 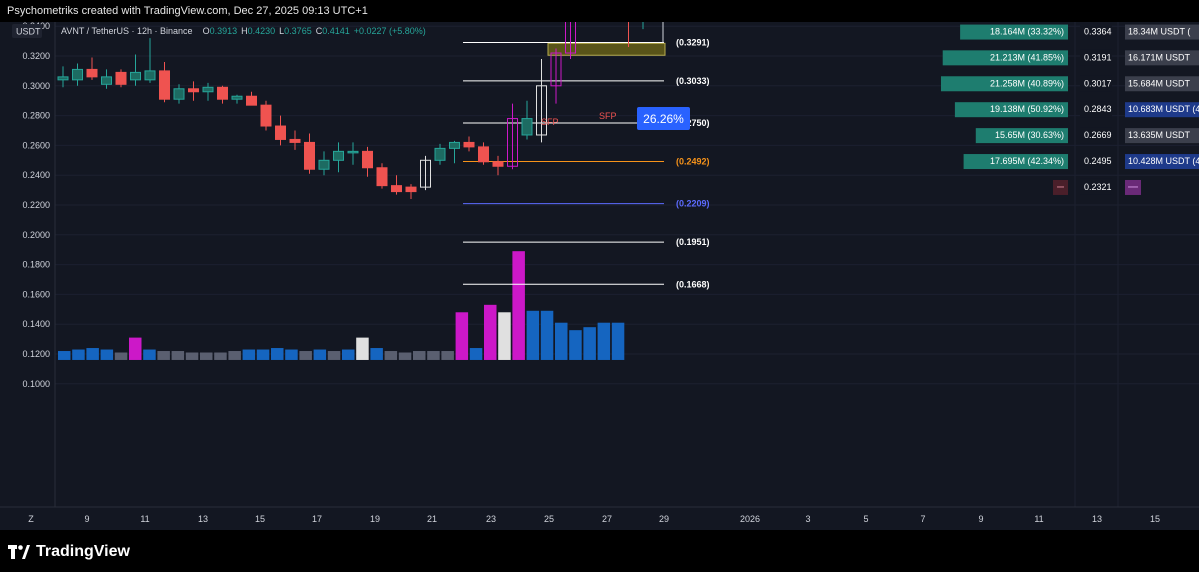 What do you see at coordinates (1027, 161) in the screenshot?
I see `book-left-label: 17.695M (42.34%)` at bounding box center [1027, 161].